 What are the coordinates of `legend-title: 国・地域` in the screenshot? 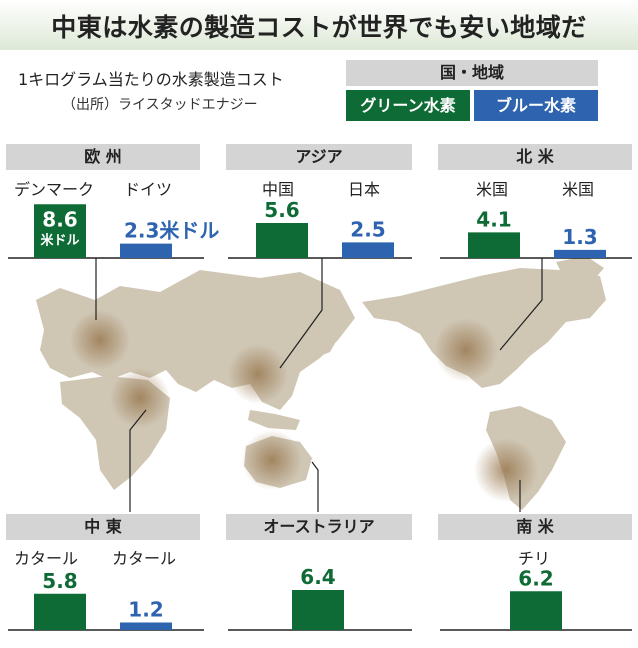 It's located at (472, 73).